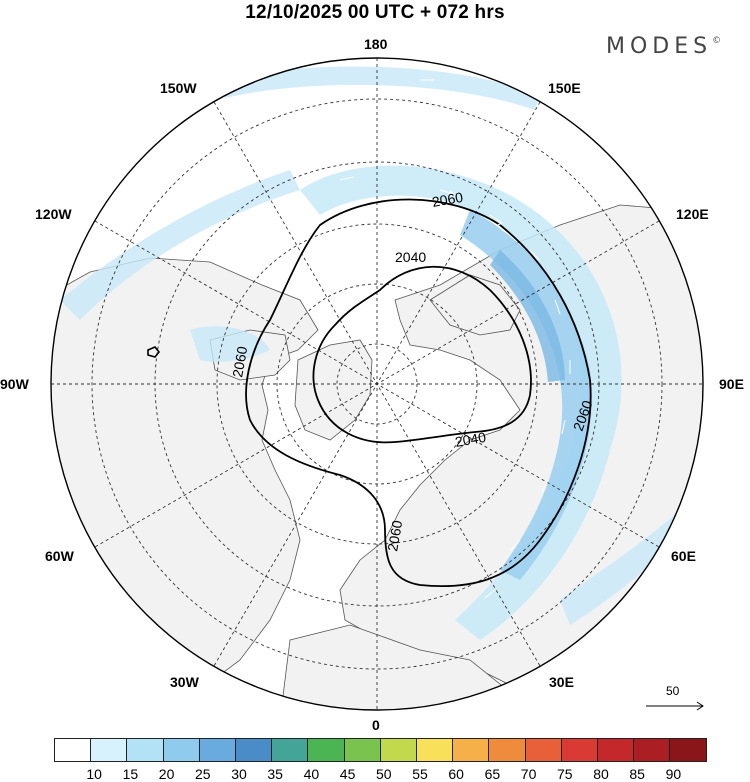 This screenshot has width=750, height=782. I want to click on brand-name: MODES, so click(659, 46).